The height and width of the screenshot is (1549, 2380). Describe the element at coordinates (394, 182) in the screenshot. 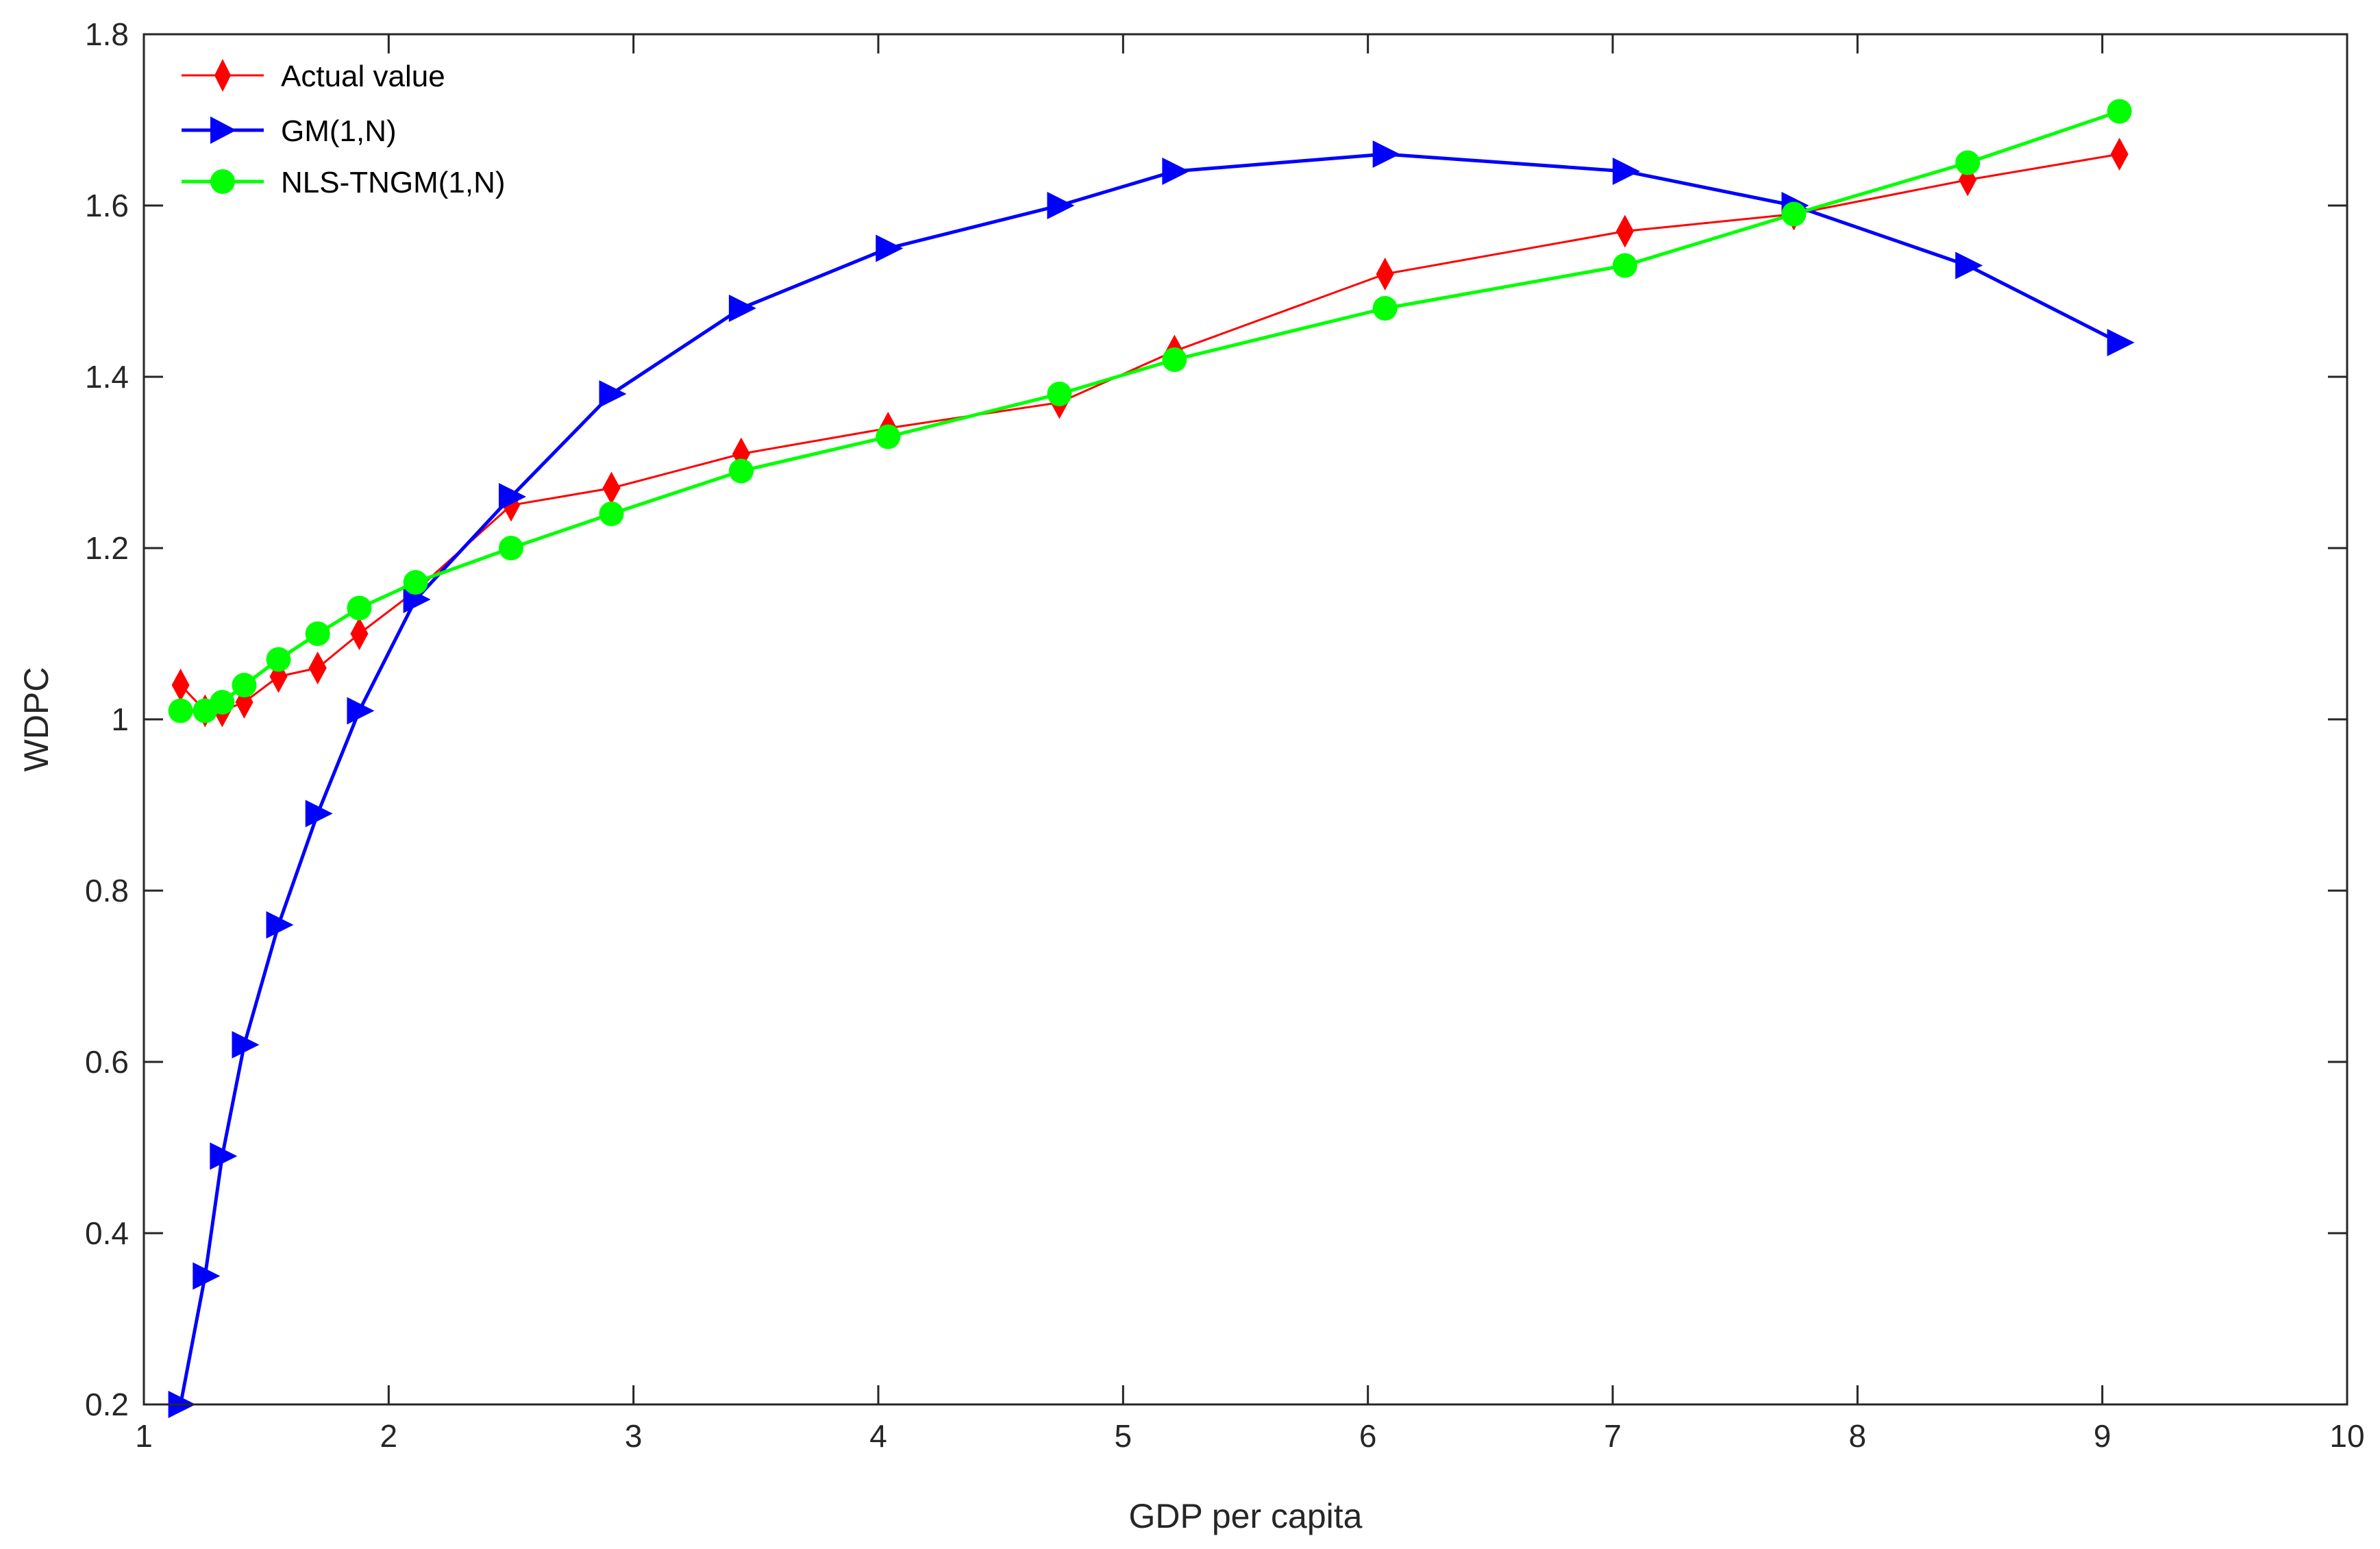

I see `legend-label-nls-tngm: NLS-TNGM(1,N)` at that location.